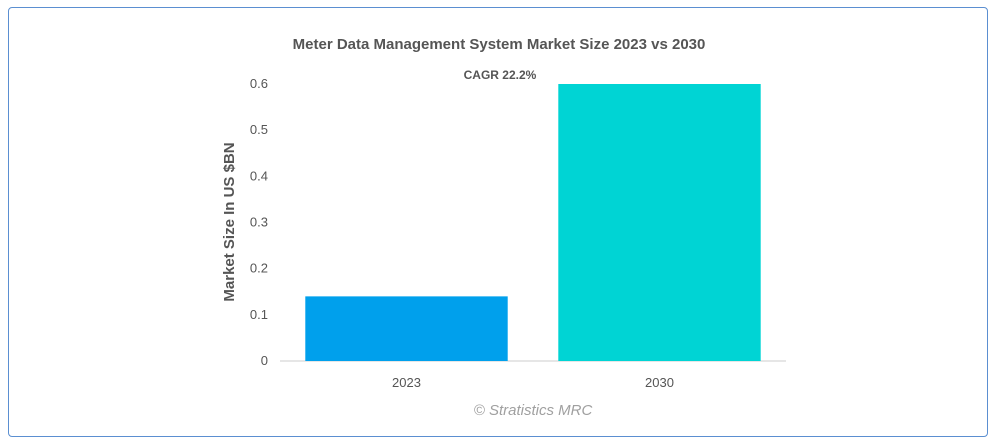 Image resolution: width=998 pixels, height=446 pixels. I want to click on y-tick-label: 0.2, so click(259, 268).